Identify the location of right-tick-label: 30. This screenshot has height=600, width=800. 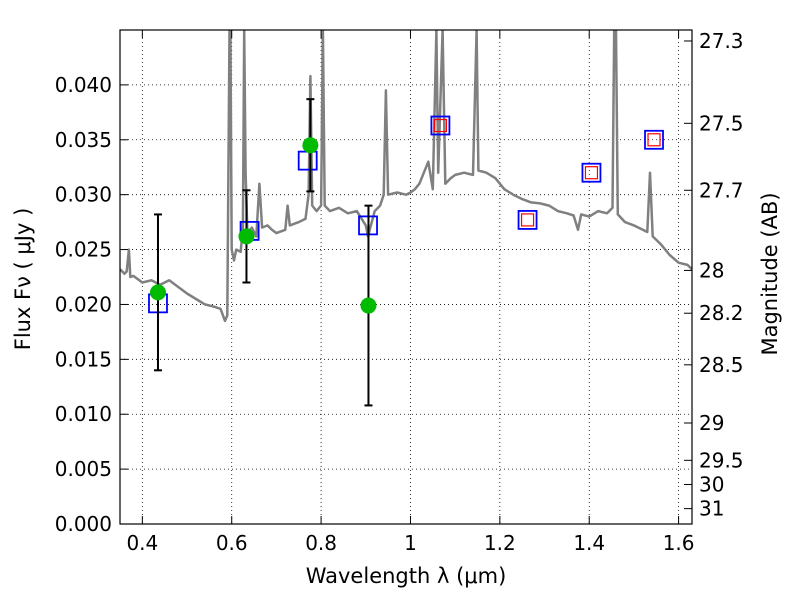
(711, 484).